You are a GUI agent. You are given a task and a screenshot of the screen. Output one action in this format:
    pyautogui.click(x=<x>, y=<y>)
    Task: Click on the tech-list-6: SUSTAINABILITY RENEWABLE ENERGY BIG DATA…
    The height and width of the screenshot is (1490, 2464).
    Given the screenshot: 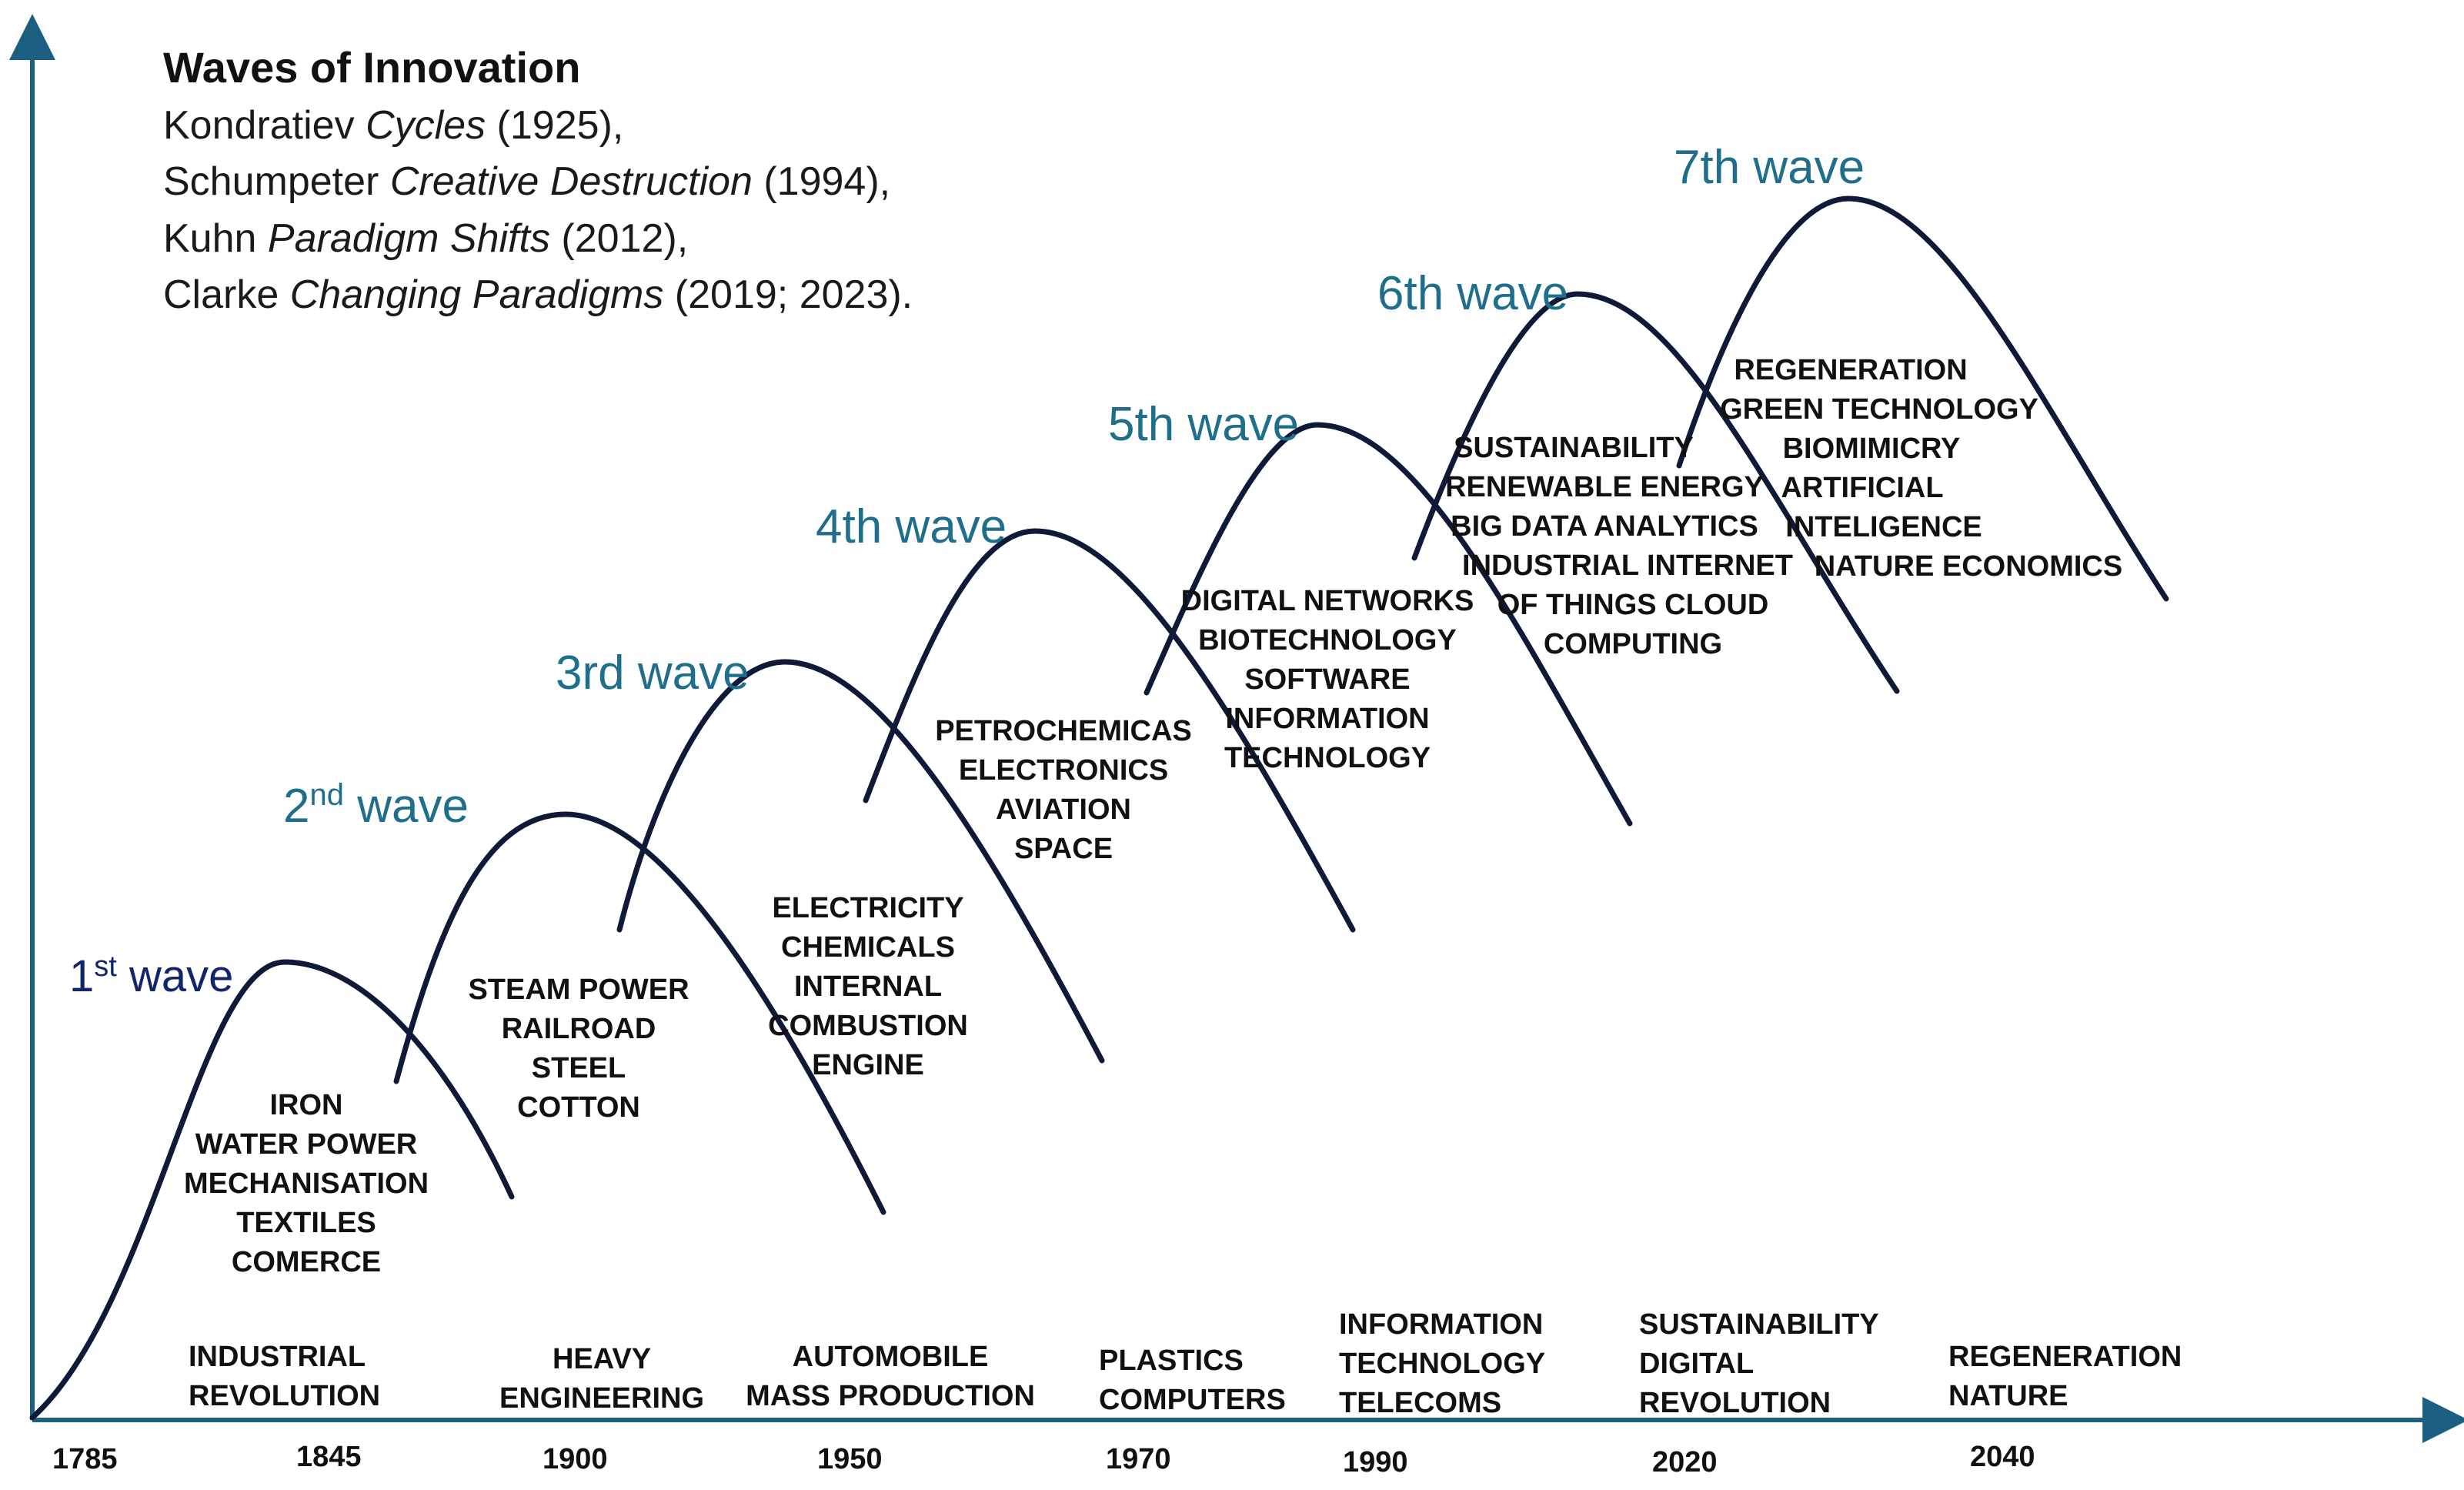 What is the action you would take?
    pyautogui.click(x=1619, y=546)
    